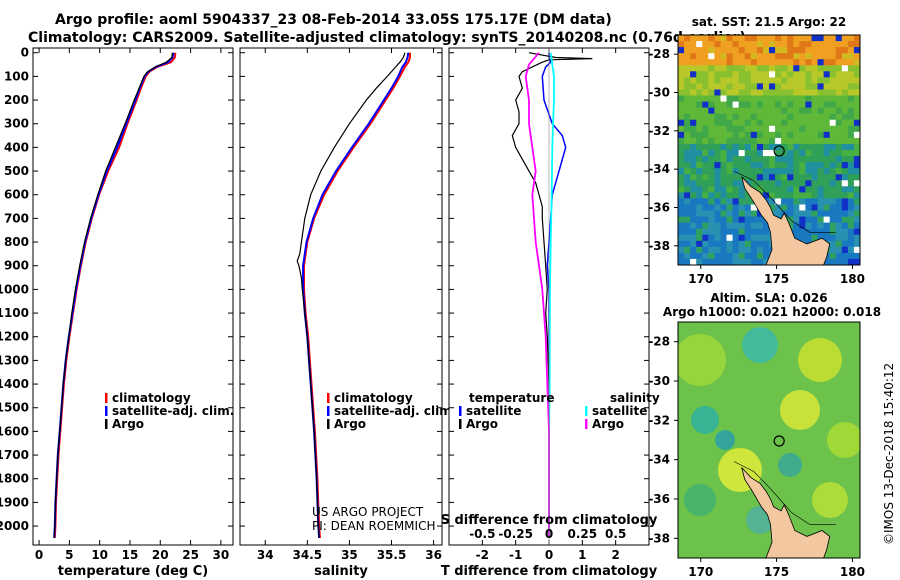  What do you see at coordinates (786, 512) in the screenshot?
I see `coastline` at bounding box center [786, 512].